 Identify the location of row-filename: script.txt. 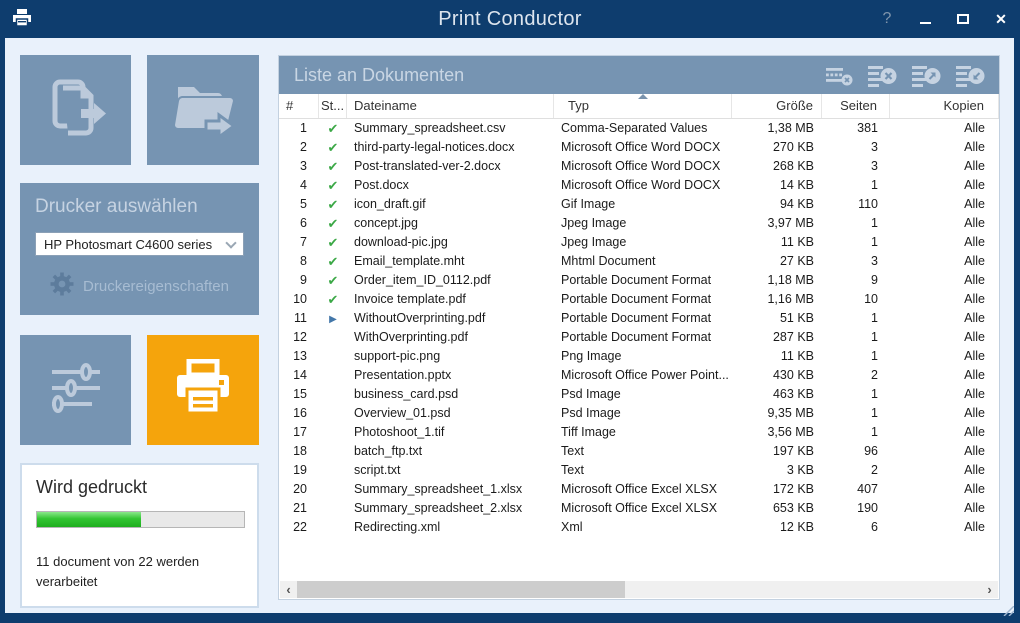
(377, 470).